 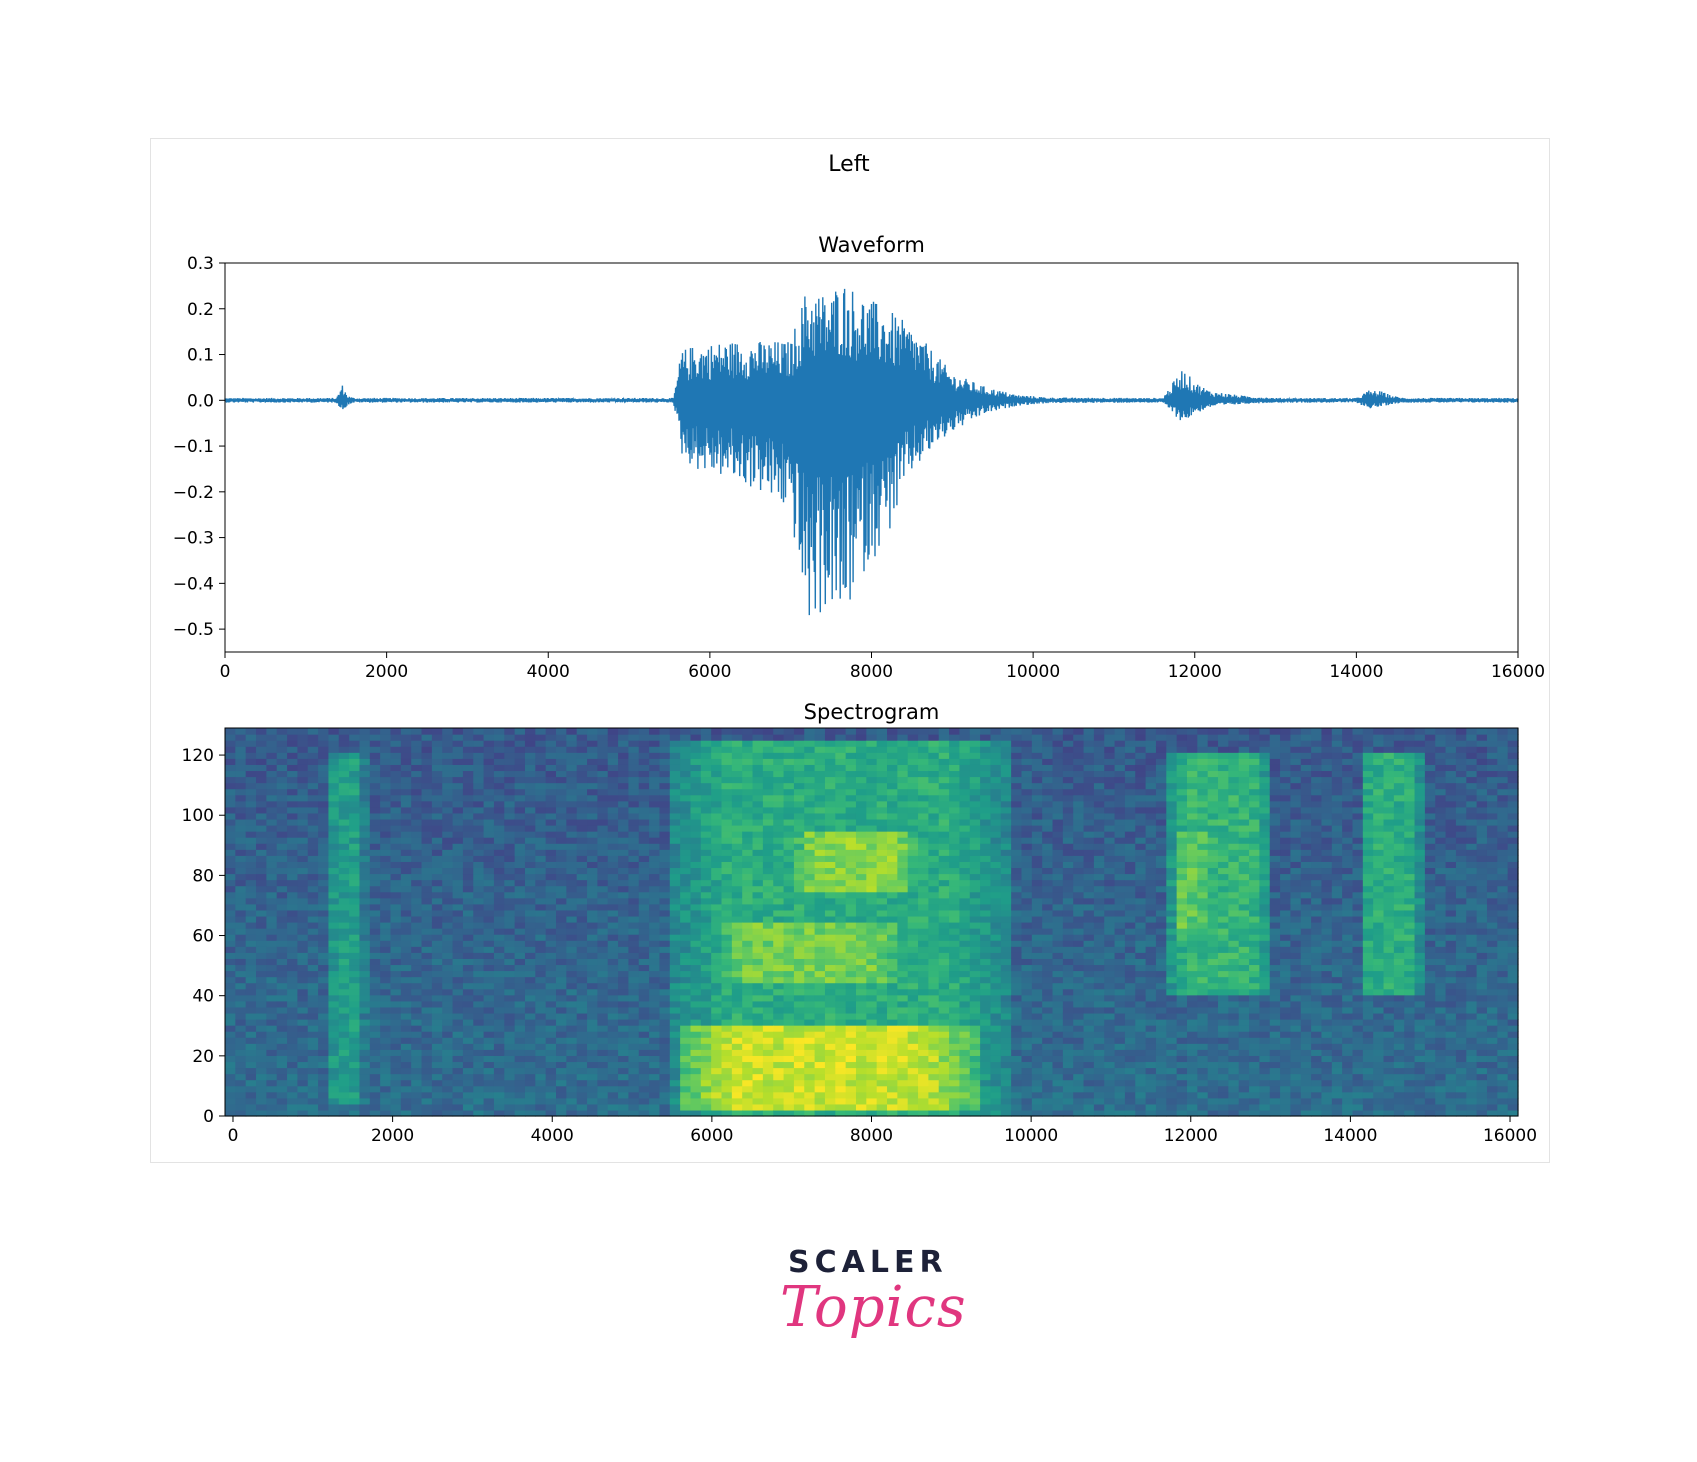 What do you see at coordinates (193, 584) in the screenshot?
I see `waveform-ytick-label: −0.4` at bounding box center [193, 584].